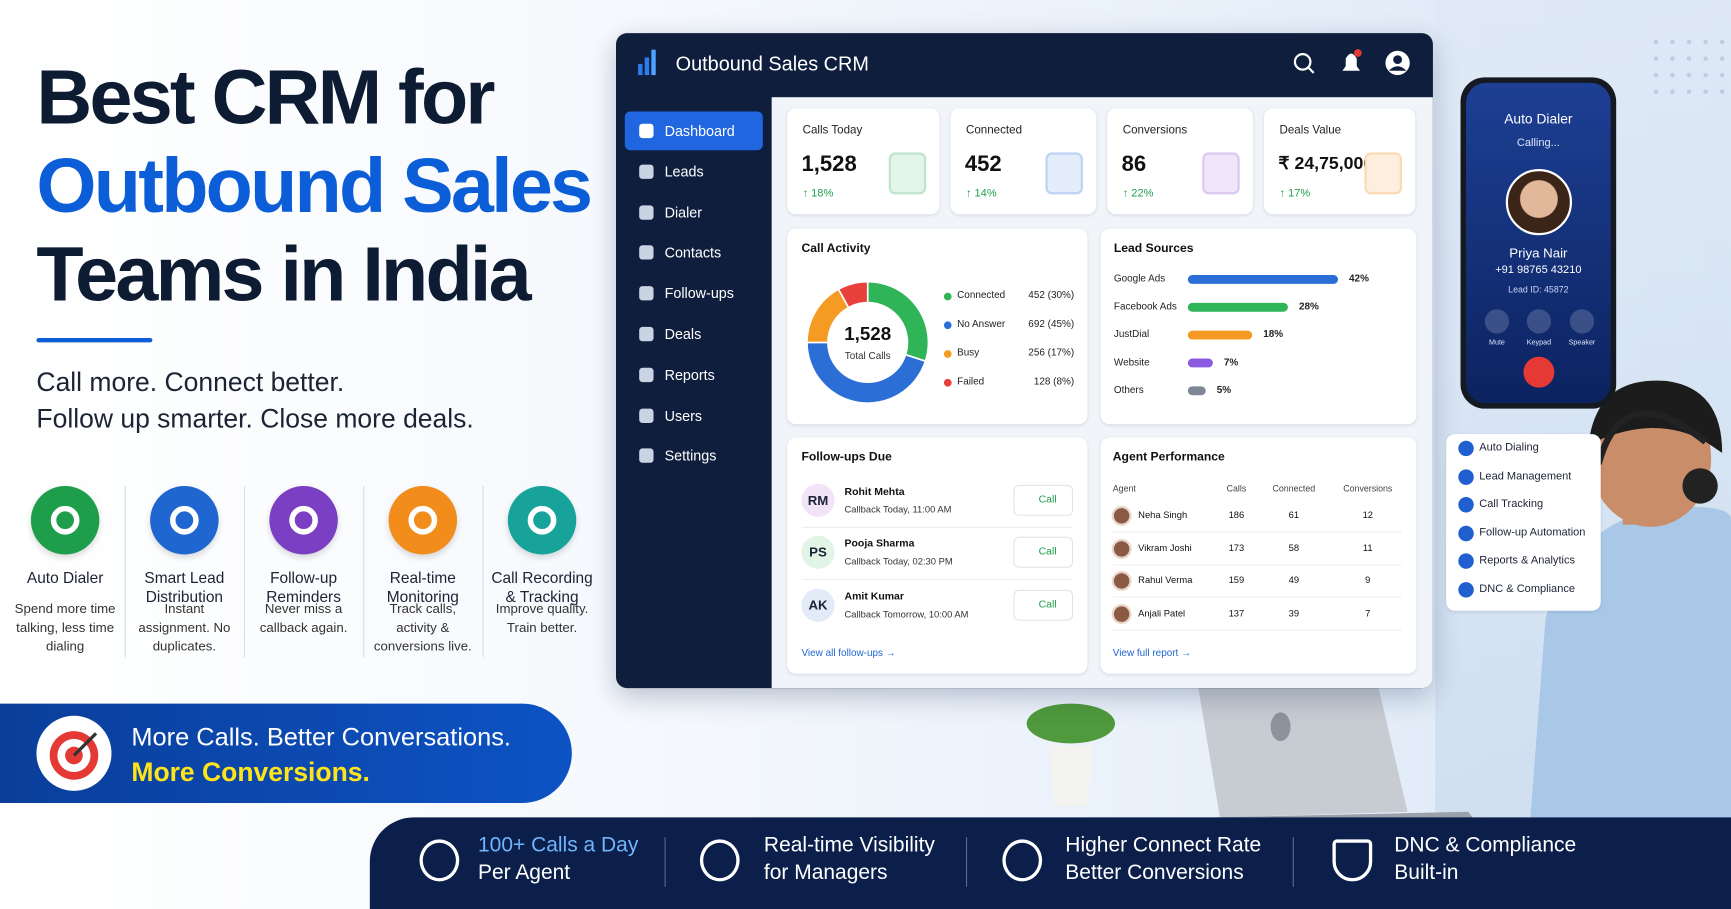 This screenshot has height=909, width=1731. What do you see at coordinates (818, 500) in the screenshot?
I see `avatar: RM` at bounding box center [818, 500].